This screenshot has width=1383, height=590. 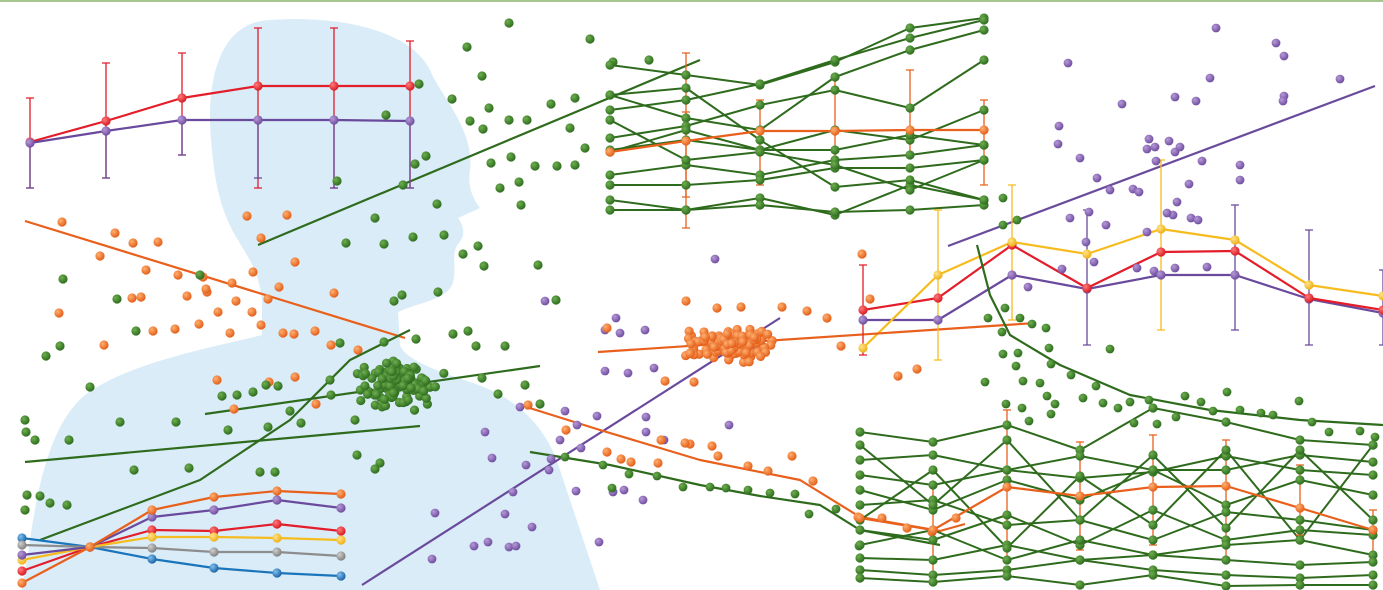 What do you see at coordinates (796, 141) in the screenshot?
I see `net-top-orange-series` at bounding box center [796, 141].